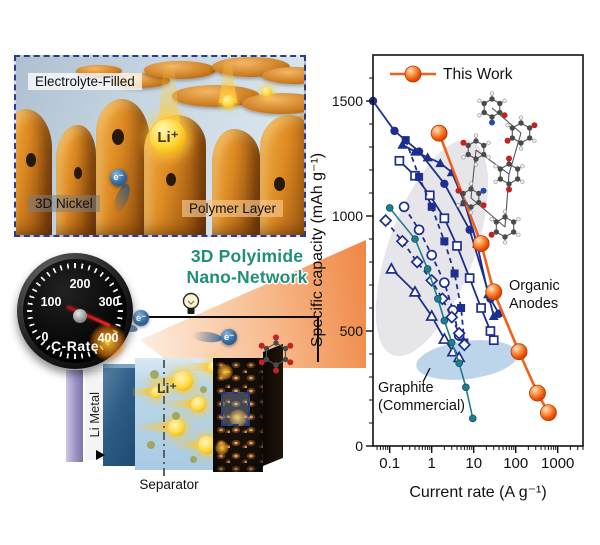 Image resolution: width=600 pixels, height=545 pixels. I want to click on gauge-glow, so click(108, 342).